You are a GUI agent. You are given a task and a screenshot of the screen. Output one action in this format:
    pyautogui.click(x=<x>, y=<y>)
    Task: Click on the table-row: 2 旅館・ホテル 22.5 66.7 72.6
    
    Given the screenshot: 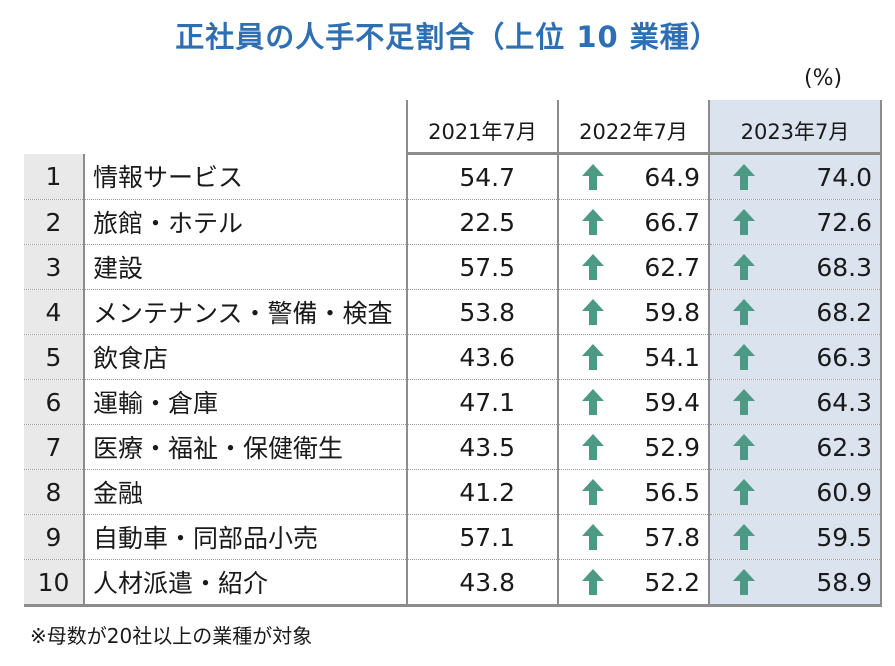 What is the action you would take?
    pyautogui.click(x=453, y=222)
    